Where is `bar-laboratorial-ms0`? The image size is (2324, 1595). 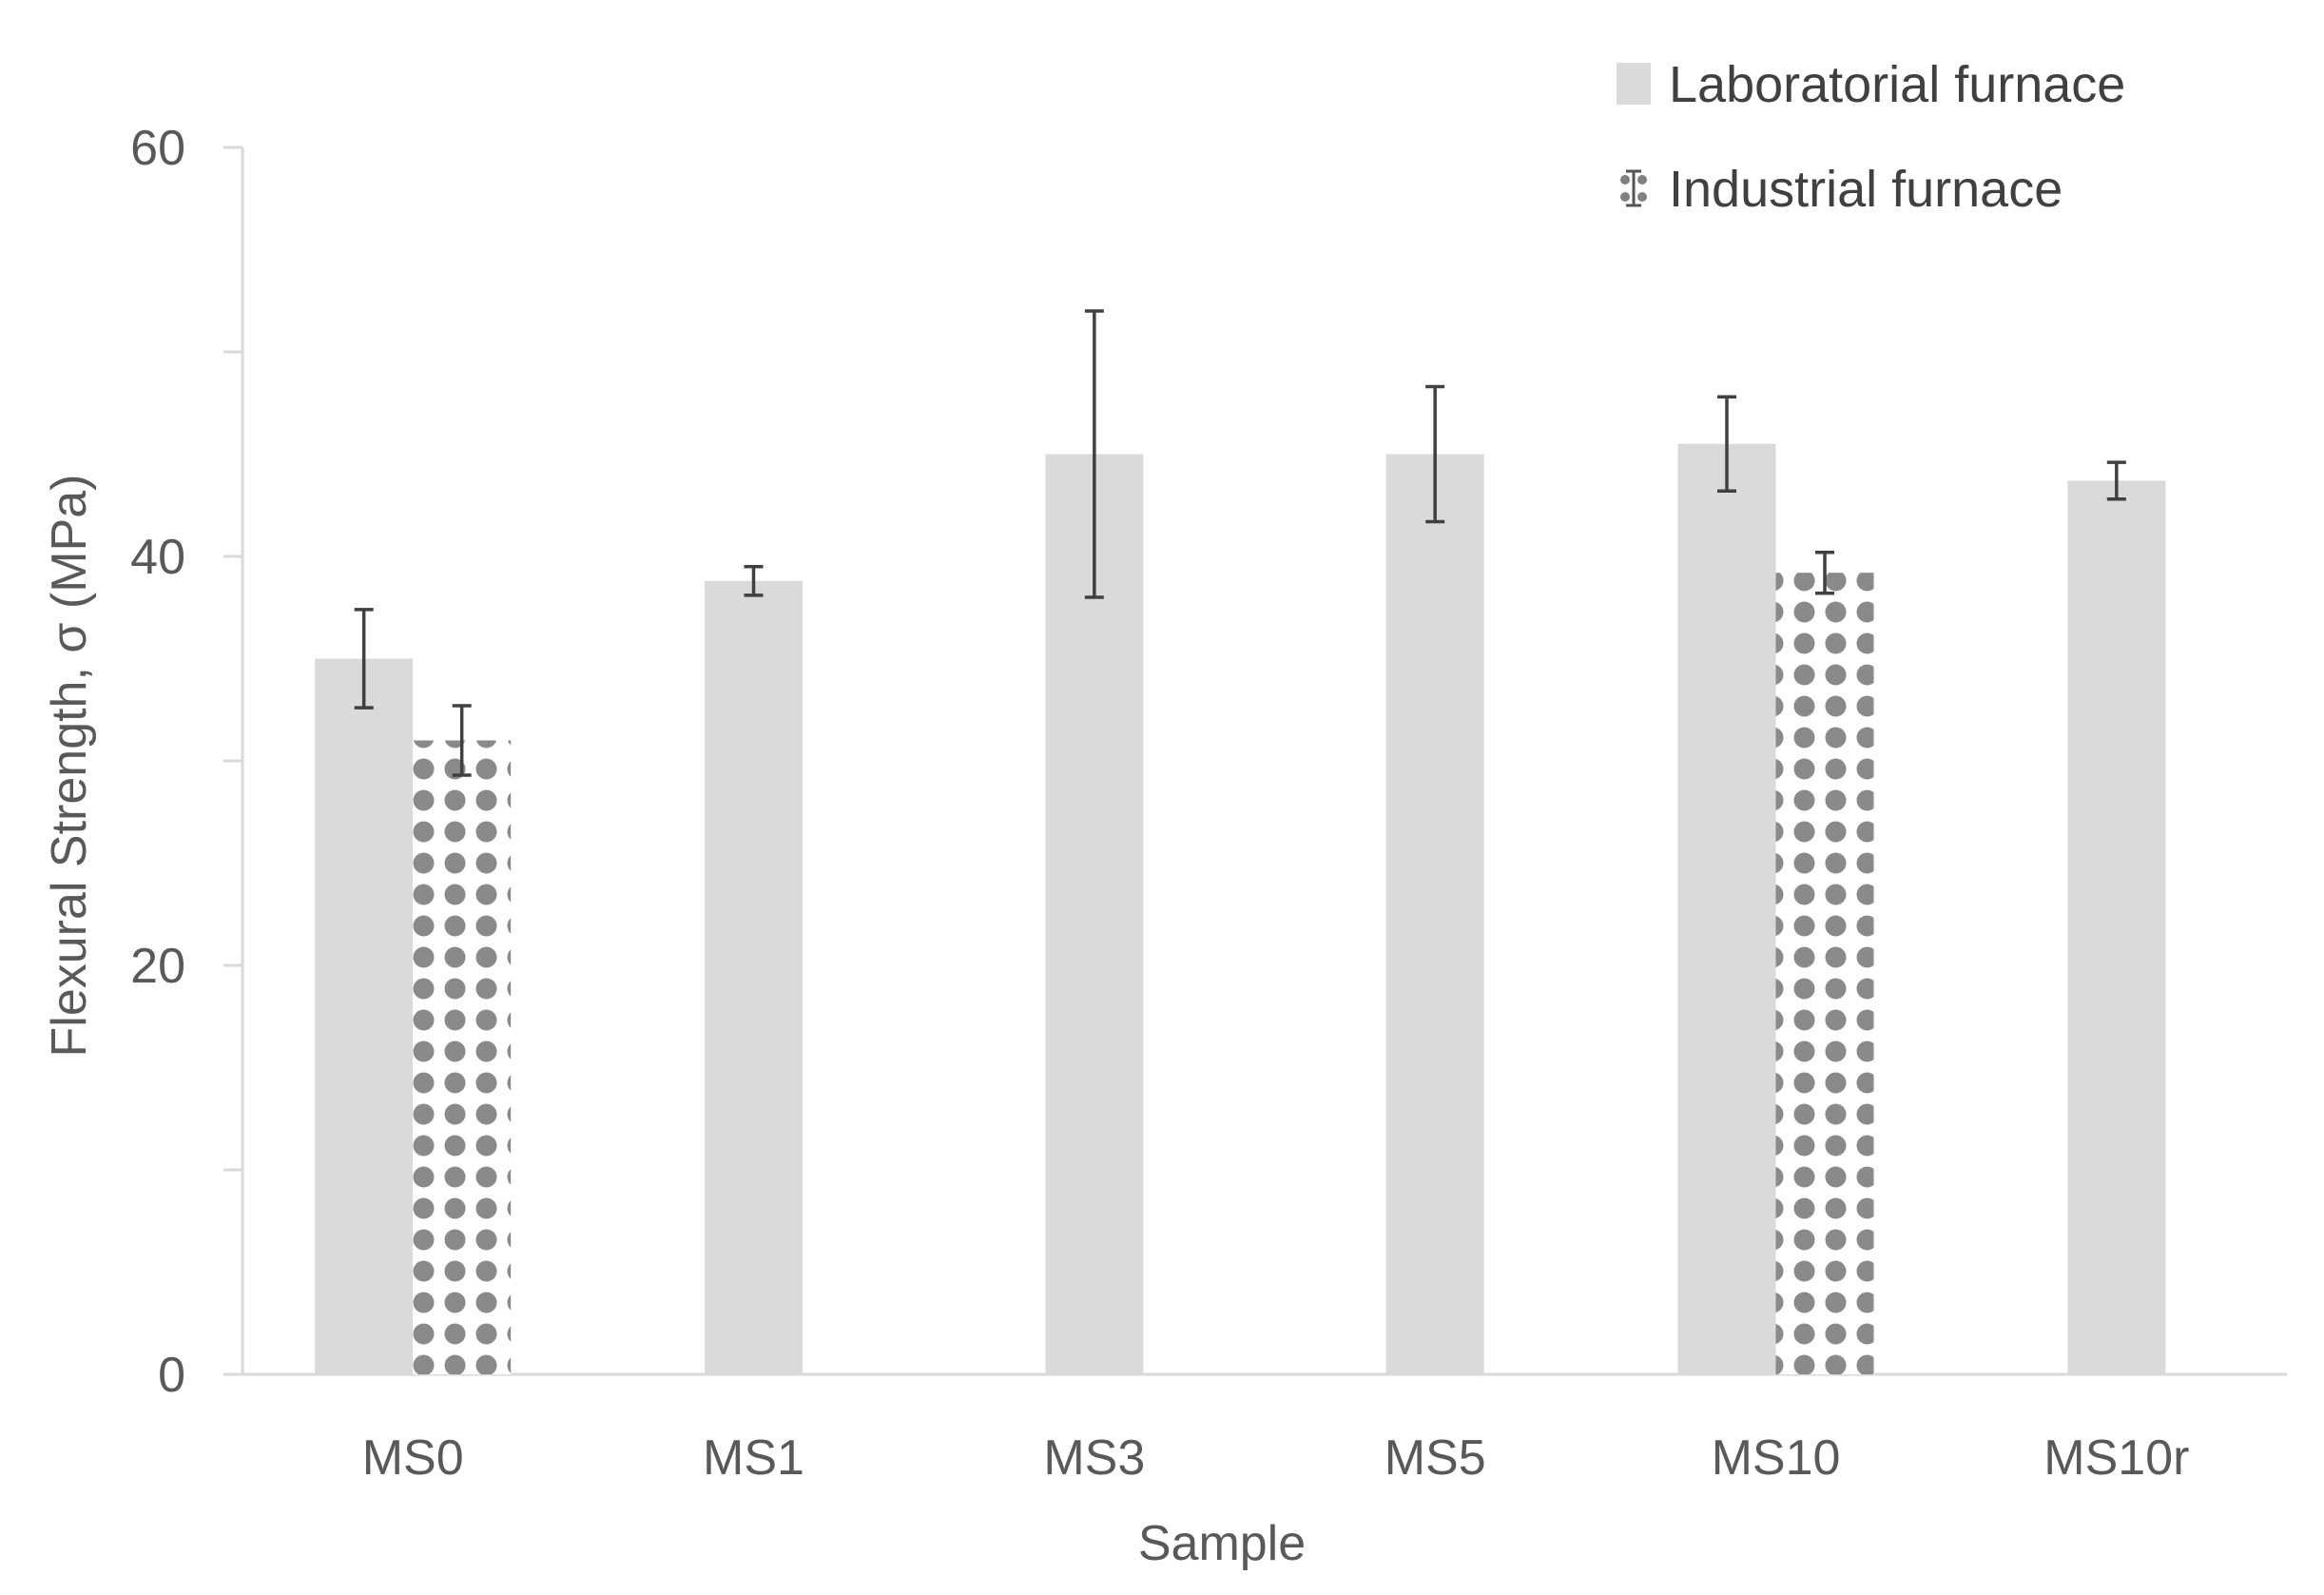
bar-laboratorial-ms0 is located at coordinates (364, 1016).